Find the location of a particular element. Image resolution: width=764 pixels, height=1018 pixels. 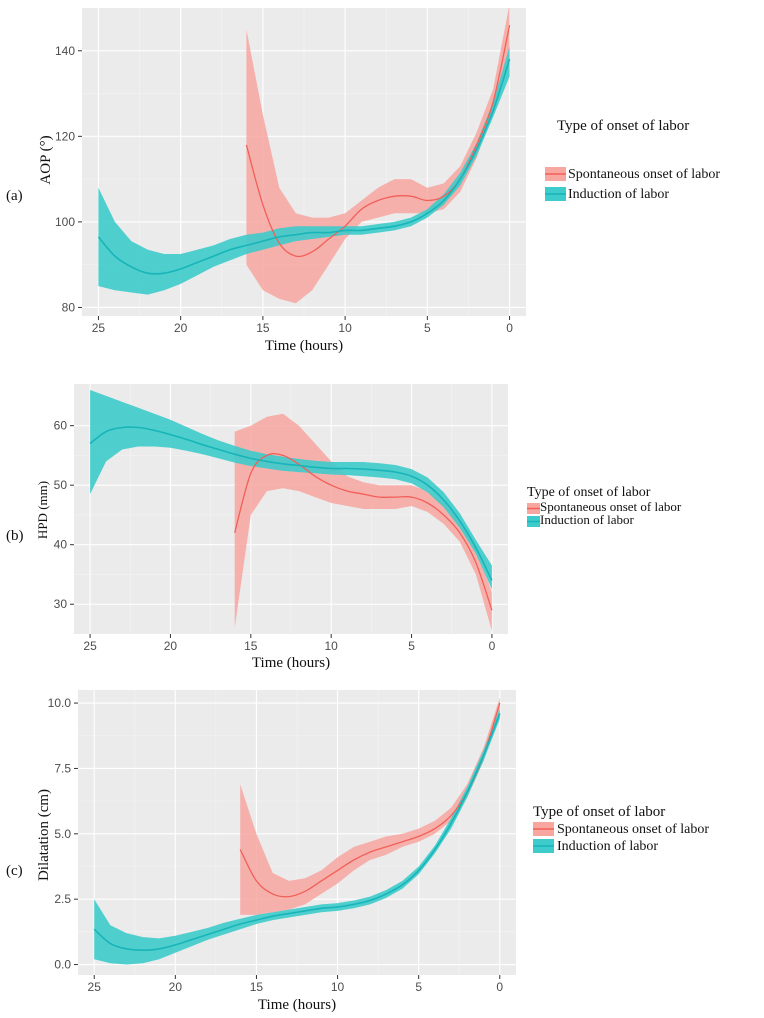

y-axis-title: Dilatation (cm) is located at coordinates (44, 835).